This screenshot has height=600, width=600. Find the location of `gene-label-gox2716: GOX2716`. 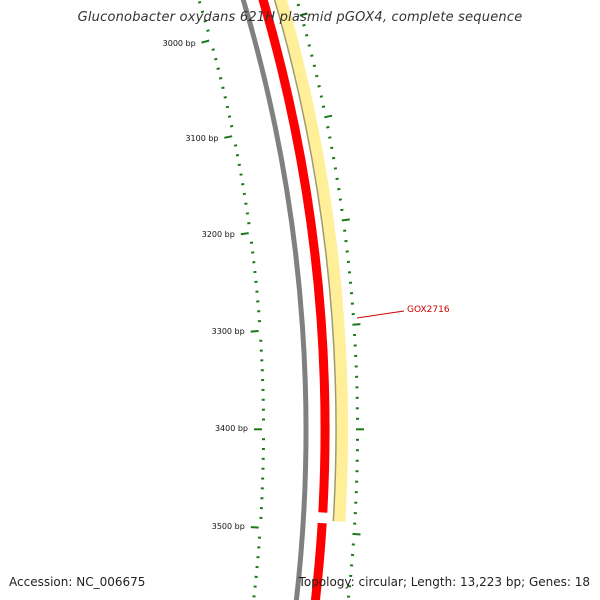

gene-label-gox2716: GOX2716 is located at coordinates (428, 310).